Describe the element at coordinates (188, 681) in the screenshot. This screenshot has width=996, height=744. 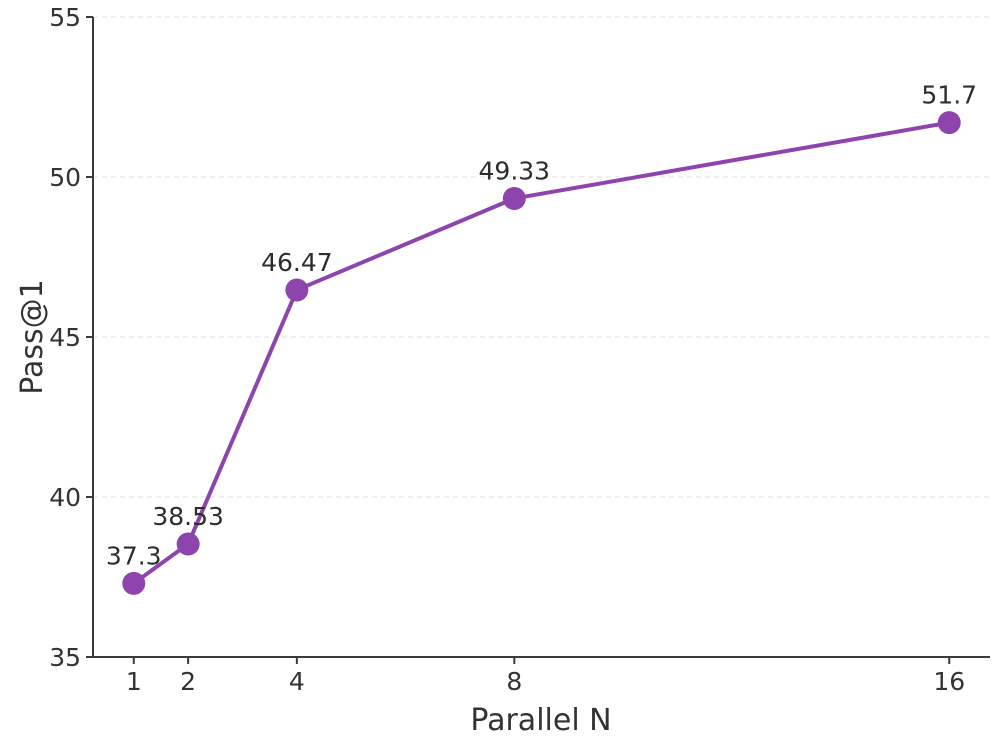
I see `x-tick-label: 2` at that location.